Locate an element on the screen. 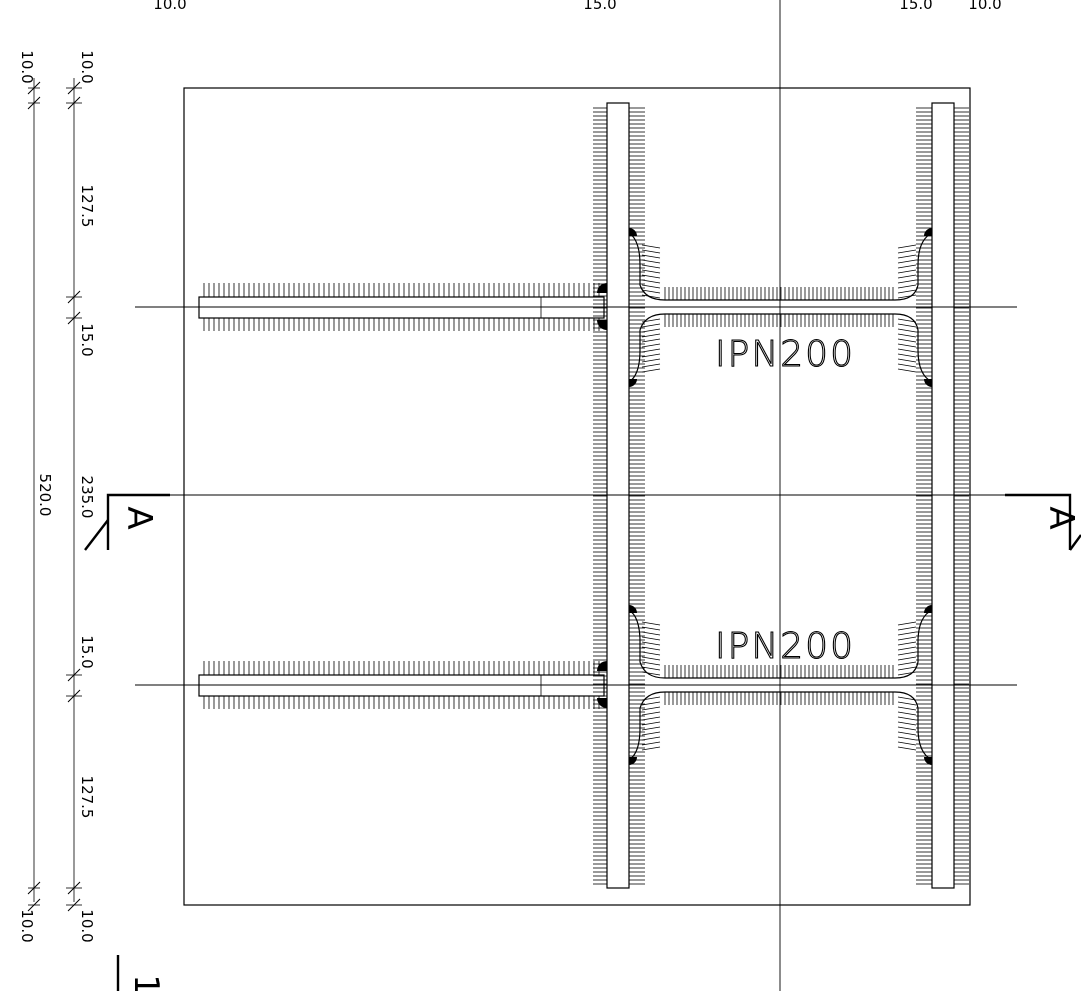 This screenshot has height=991, width=1081. inner-dim-3: 15.0 is located at coordinates (87, 339).